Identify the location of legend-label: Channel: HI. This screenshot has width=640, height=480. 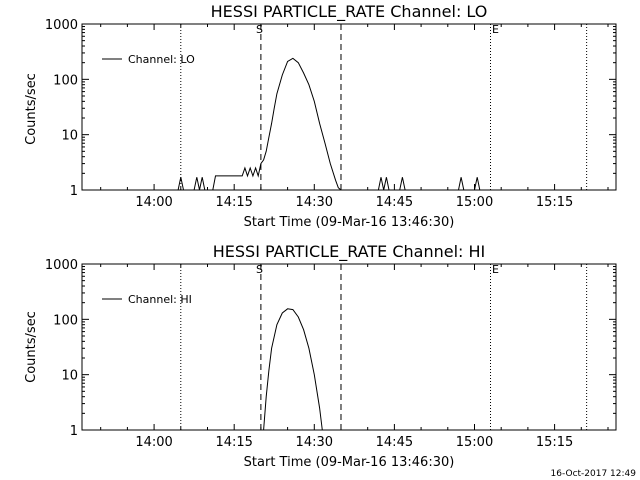
(160, 299).